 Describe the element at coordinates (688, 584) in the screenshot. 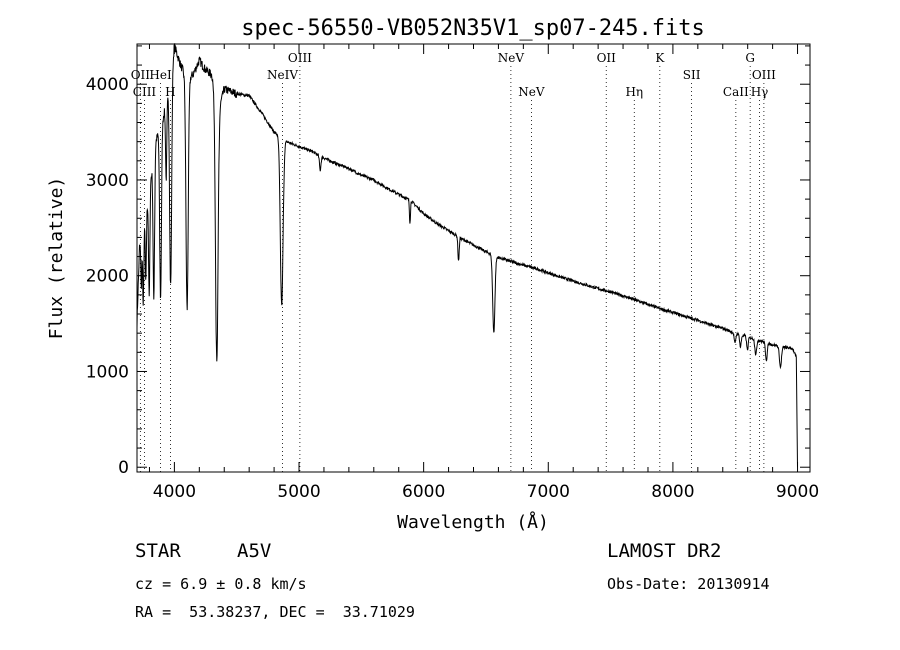

I see `obs-date: Obs-Date: 20130914` at that location.